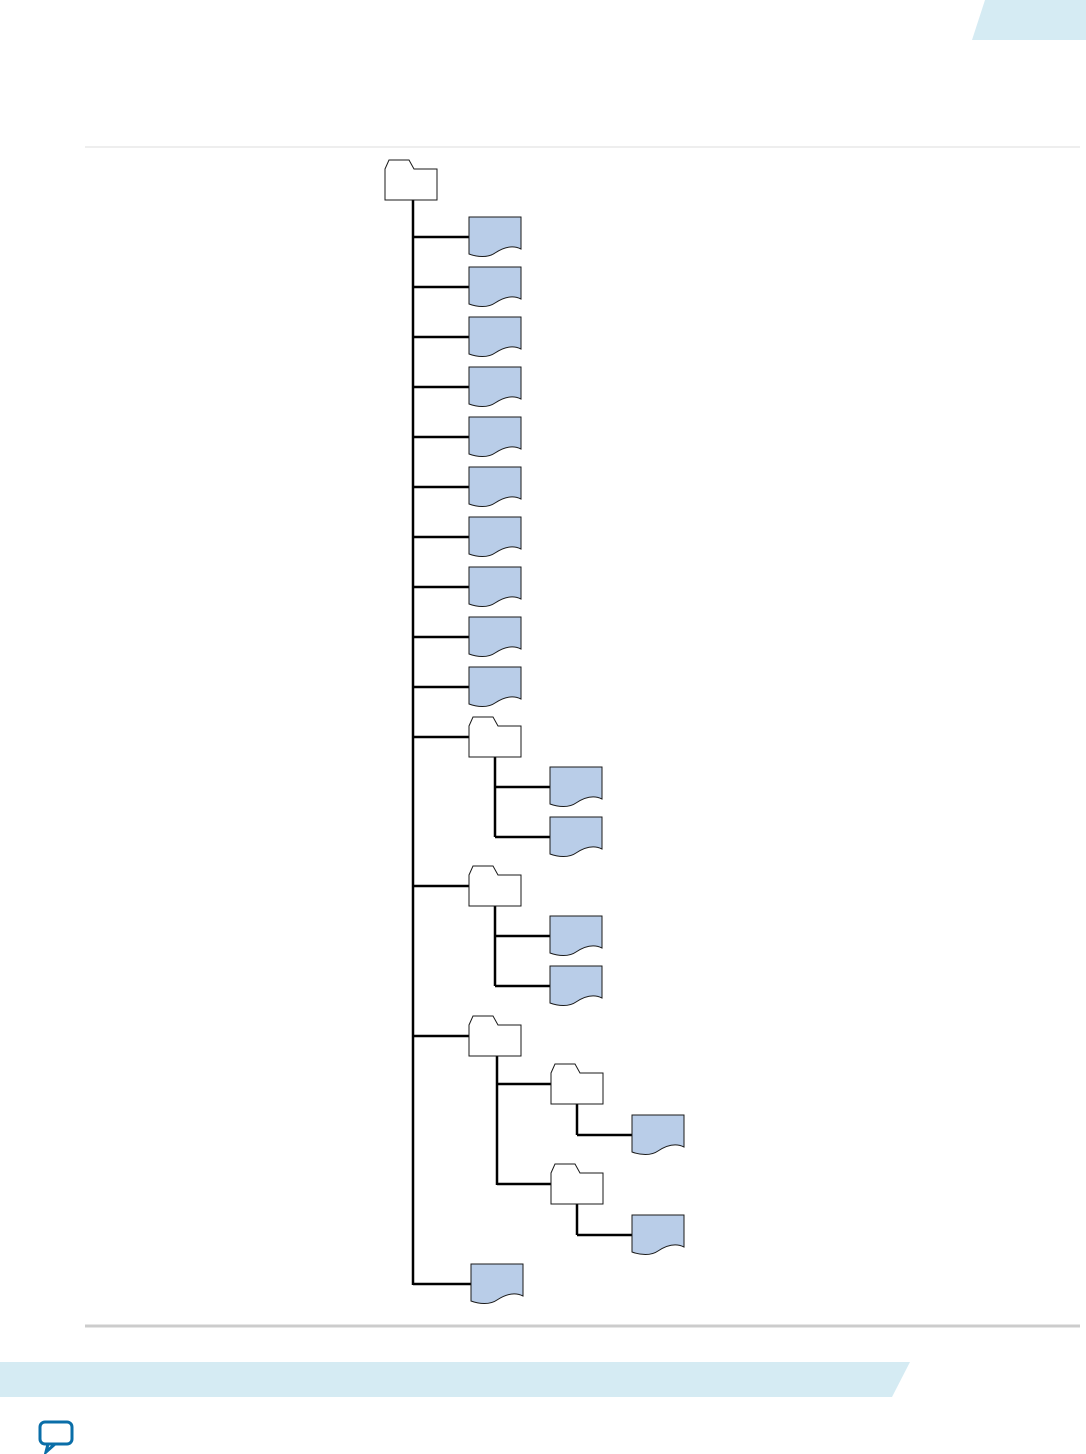  Describe the element at coordinates (56, 1437) in the screenshot. I see `feedback-icon` at that location.